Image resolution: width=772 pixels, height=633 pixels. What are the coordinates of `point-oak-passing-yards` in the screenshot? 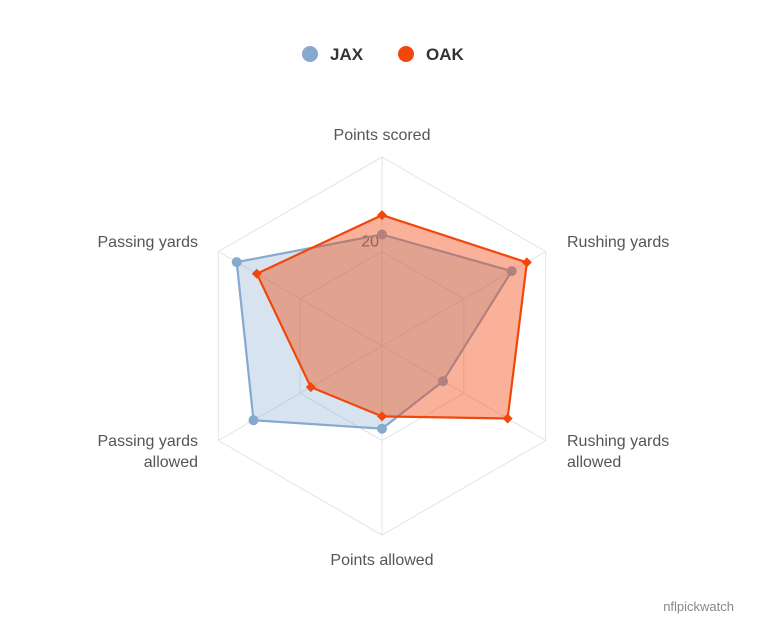 It's located at (256, 273).